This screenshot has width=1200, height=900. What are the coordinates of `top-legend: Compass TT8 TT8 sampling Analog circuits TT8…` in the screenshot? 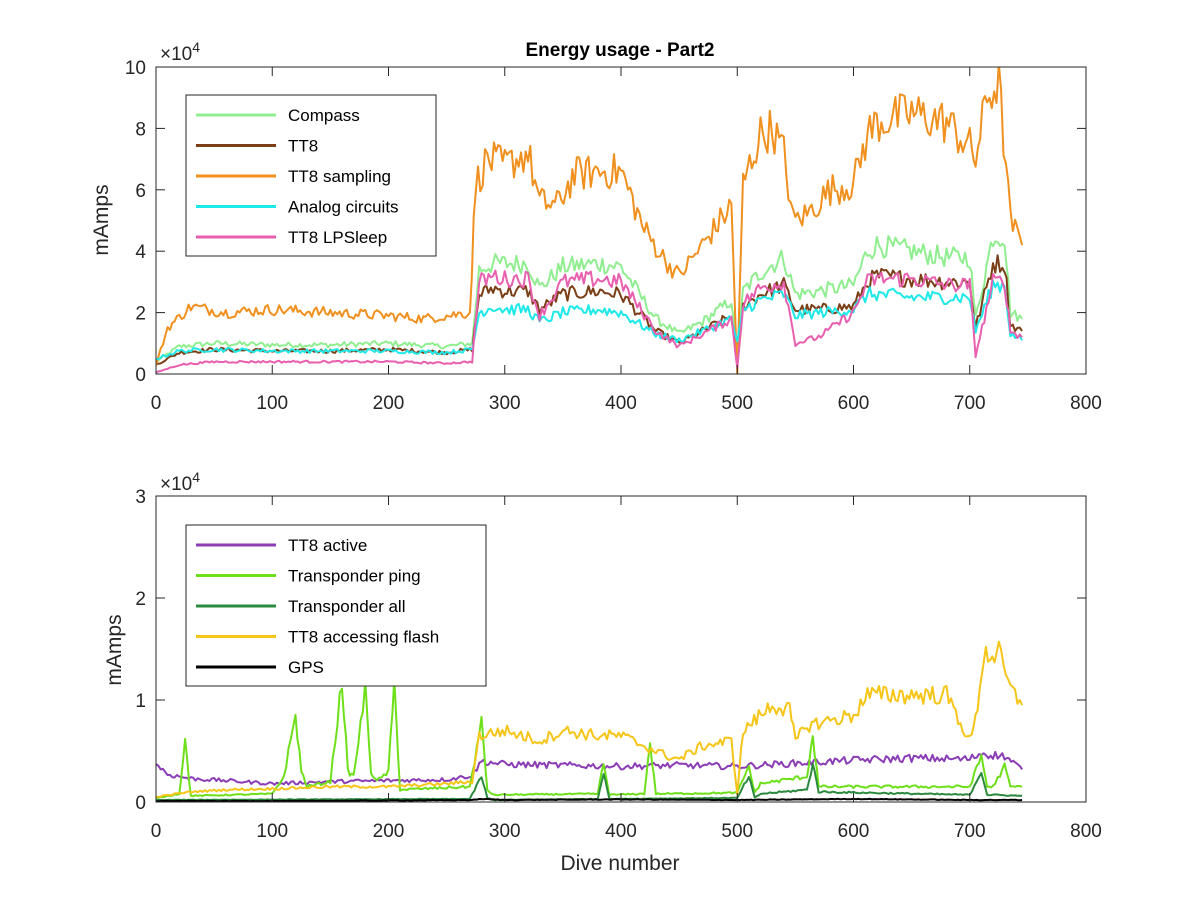 It's located at (311, 175).